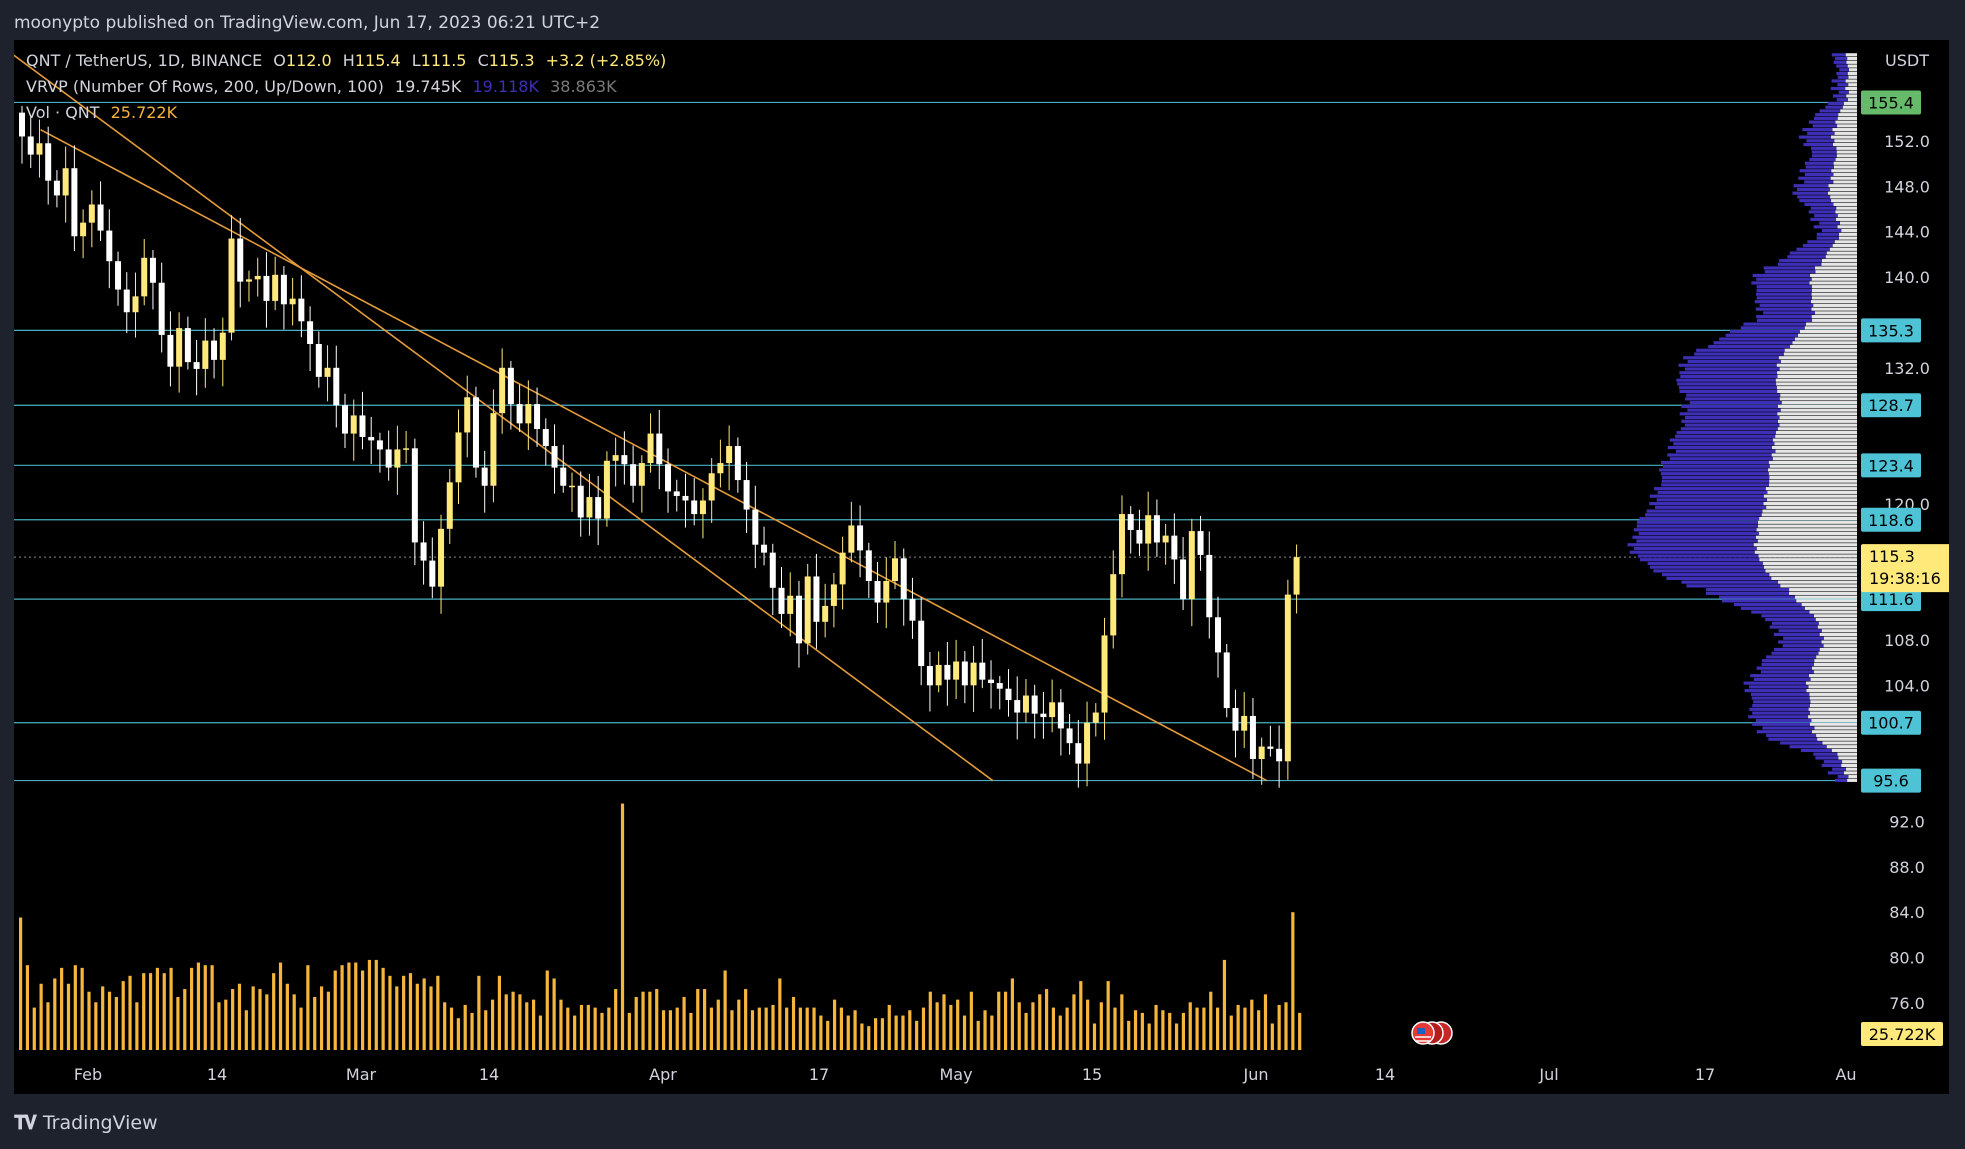 The height and width of the screenshot is (1149, 1965). Describe the element at coordinates (489, 1074) in the screenshot. I see `time-tick-label: 14` at that location.